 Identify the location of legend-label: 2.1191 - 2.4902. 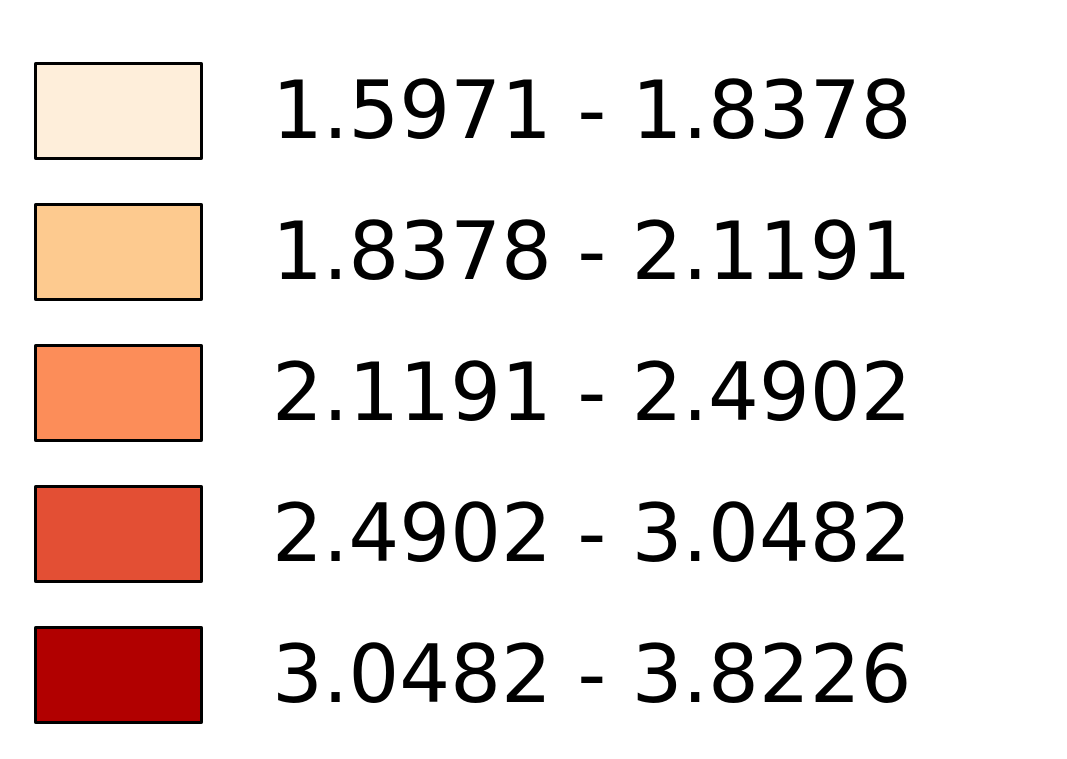
(592, 392).